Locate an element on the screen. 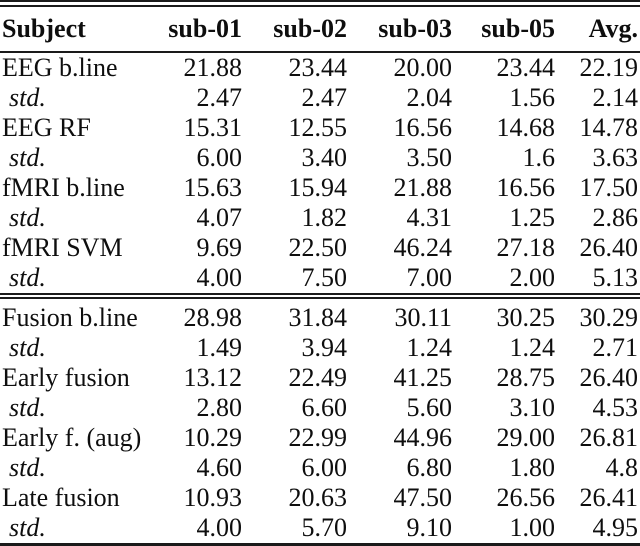  row-label: Fusion b.line is located at coordinates (81, 313).